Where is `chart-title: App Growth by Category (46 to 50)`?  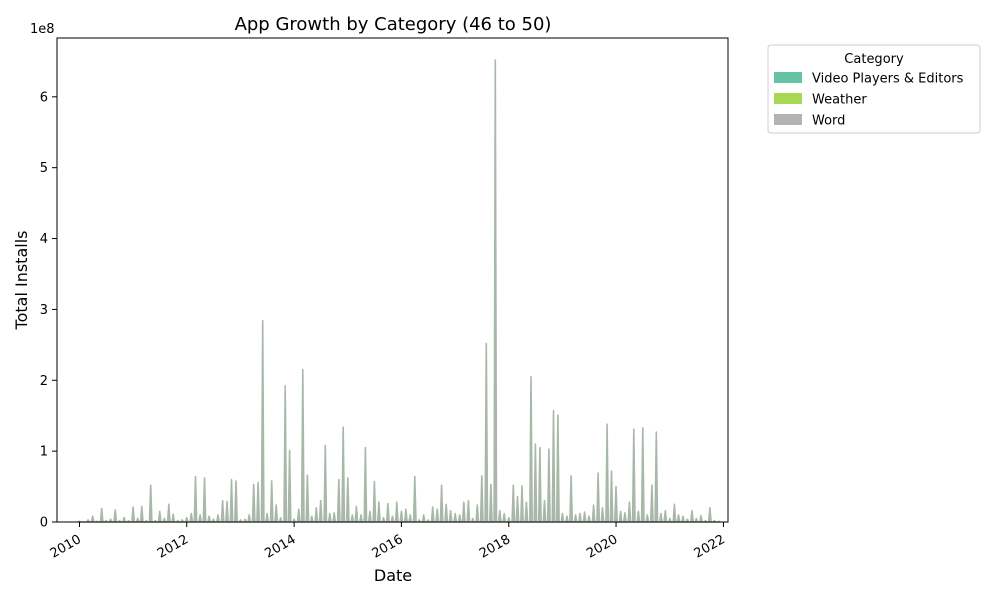
chart-title: App Growth by Category (46 to 50) is located at coordinates (393, 24).